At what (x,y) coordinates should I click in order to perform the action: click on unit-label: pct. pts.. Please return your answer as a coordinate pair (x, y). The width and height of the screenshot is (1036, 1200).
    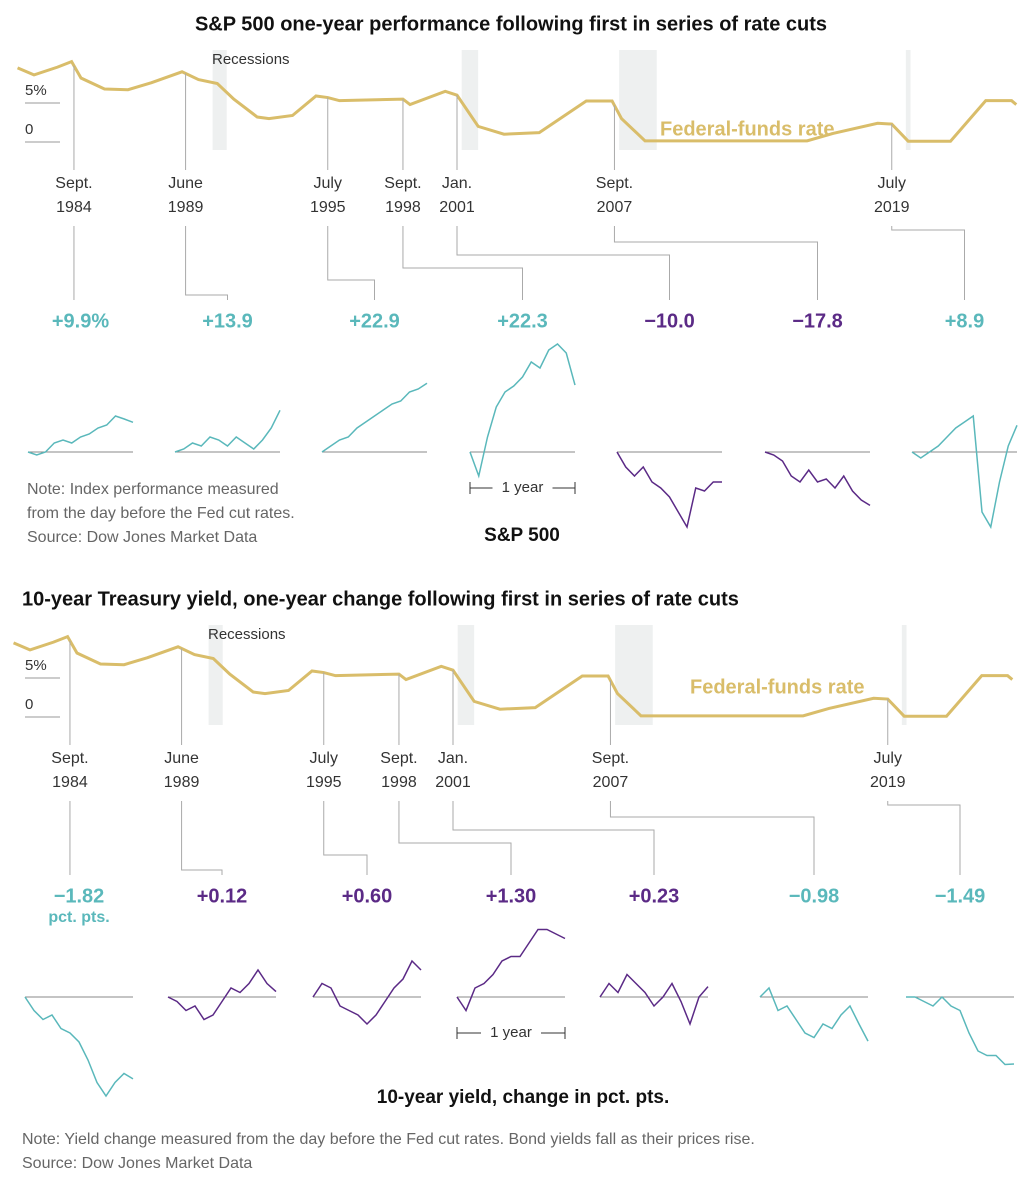
    Looking at the image, I should click on (78, 917).